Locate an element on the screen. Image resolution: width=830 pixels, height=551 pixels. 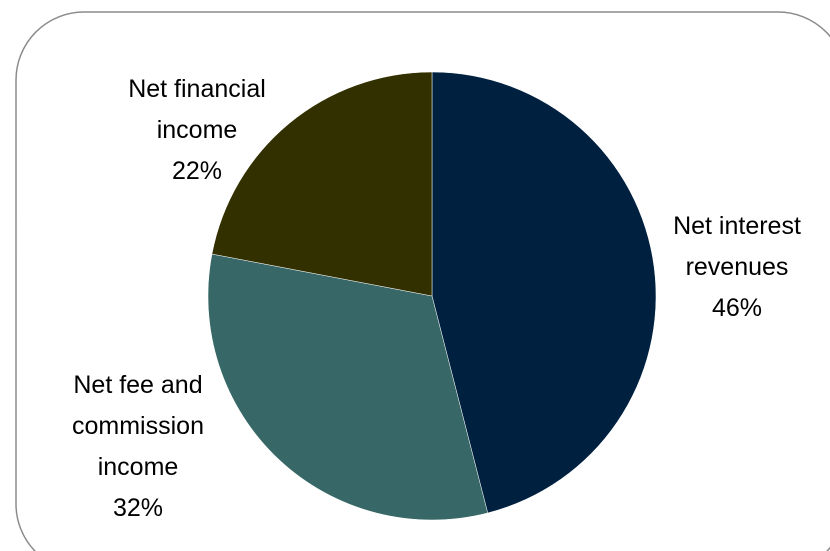
slice-label-2: Net fee and commission income 32% is located at coordinates (138, 446).